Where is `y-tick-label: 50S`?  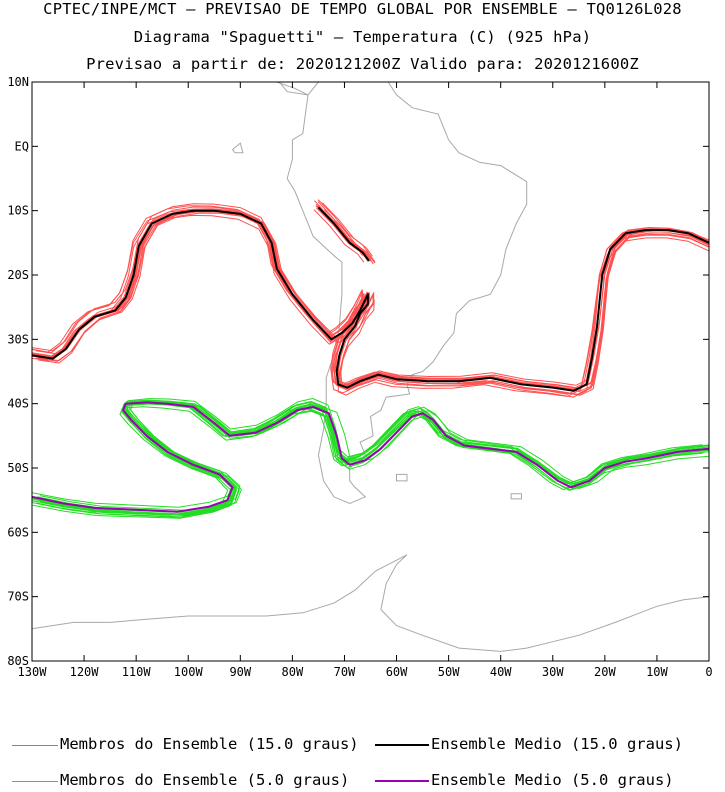
y-tick-label: 50S is located at coordinates (18, 468).